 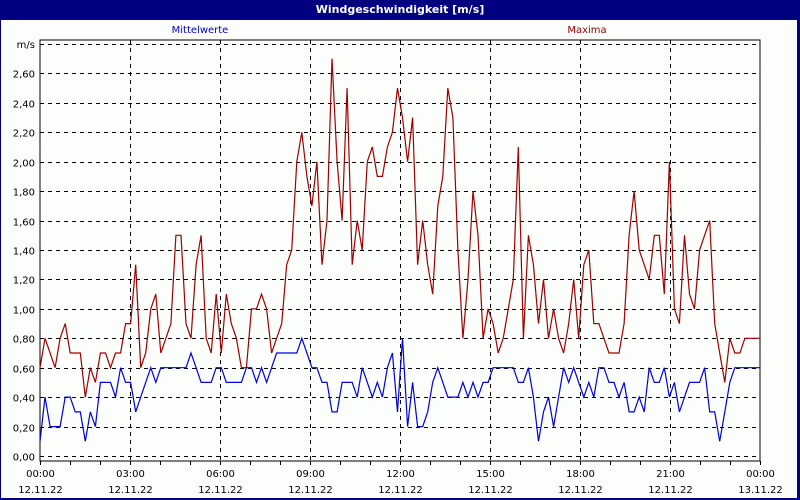 What do you see at coordinates (400, 474) in the screenshot?
I see `x-tick-time: 12:00` at bounding box center [400, 474].